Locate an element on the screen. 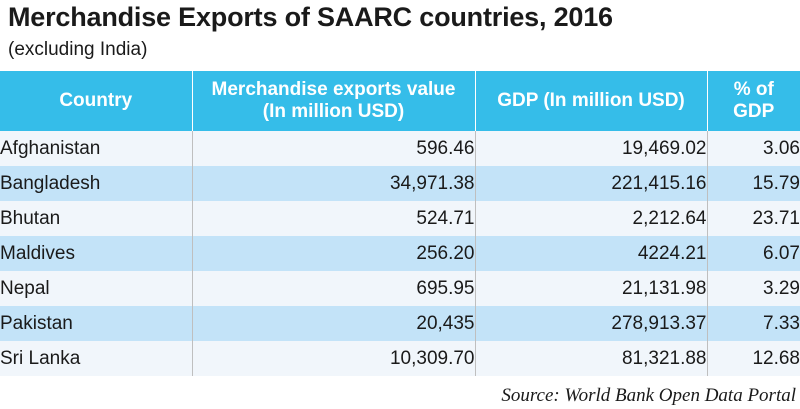 This screenshot has width=800, height=409. cell-pct-gdp: 7.33 is located at coordinates (753, 323).